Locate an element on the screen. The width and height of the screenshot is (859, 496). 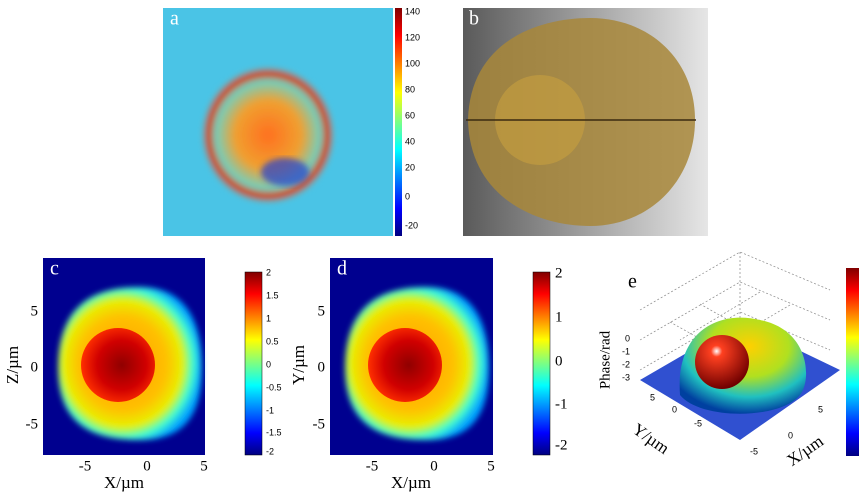
colorbar-tick: -0.5 is located at coordinates (274, 387).